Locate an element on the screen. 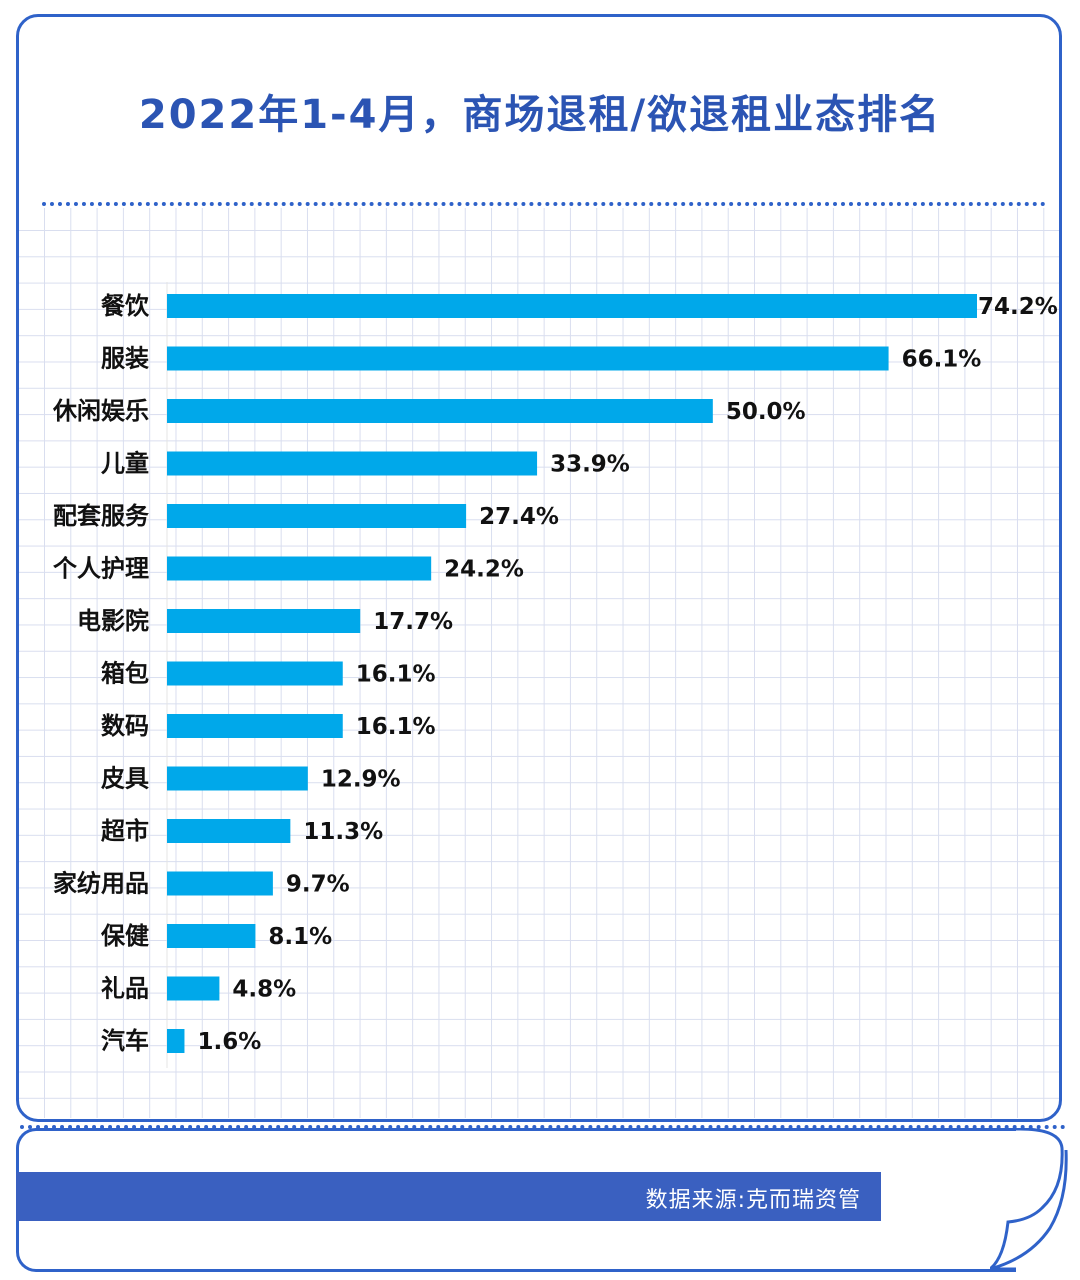 The image size is (1080, 1280). source-banner: 数据来源:克而瑞资管 is located at coordinates (448, 1196).